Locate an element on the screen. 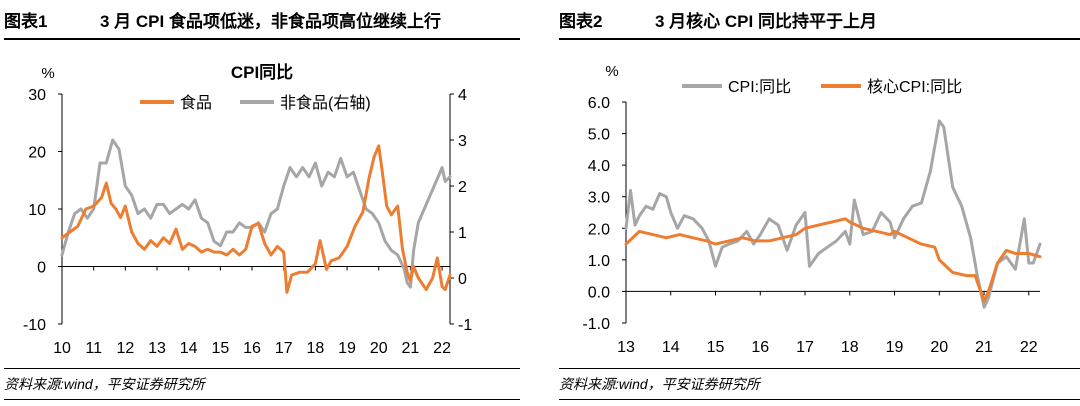 The width and height of the screenshot is (1080, 406). y-right-tick-label: -1 is located at coordinates (465, 325).